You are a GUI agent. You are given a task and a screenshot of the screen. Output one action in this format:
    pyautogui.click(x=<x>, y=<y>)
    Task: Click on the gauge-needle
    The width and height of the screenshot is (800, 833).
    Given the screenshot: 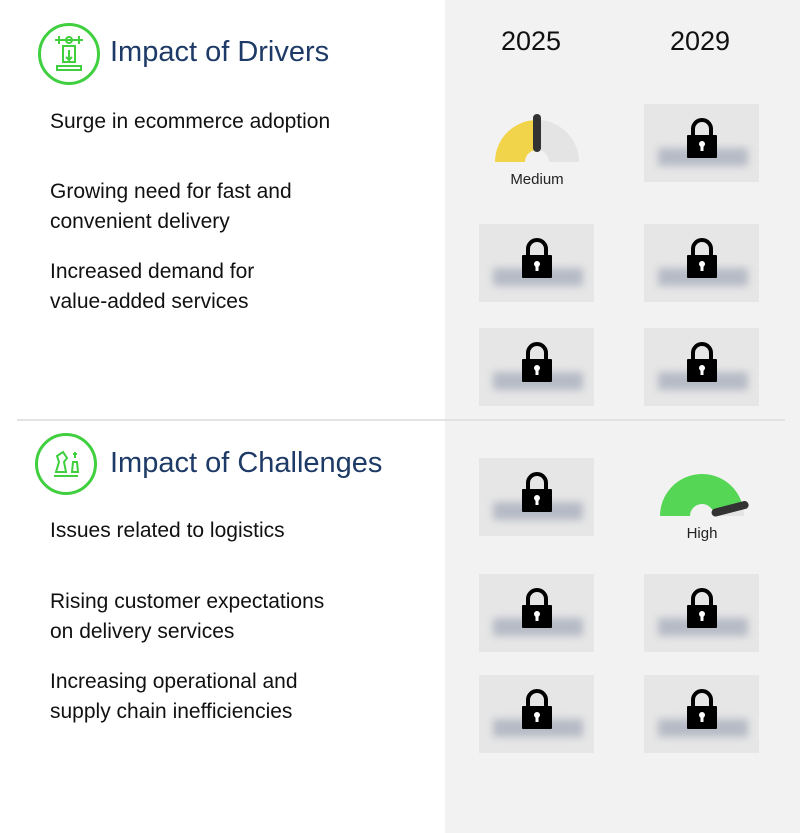 What is the action you would take?
    pyautogui.click(x=730, y=509)
    